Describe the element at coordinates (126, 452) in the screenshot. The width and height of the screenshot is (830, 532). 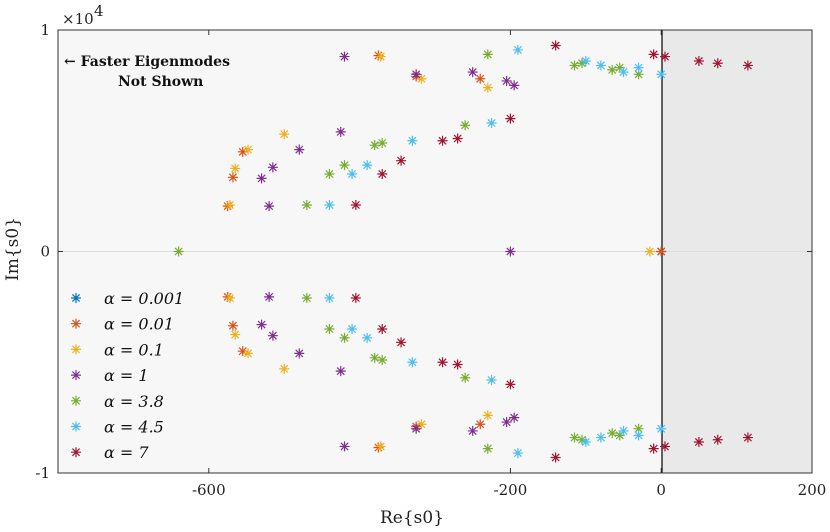
I see `legend-entry: α = 7` at that location.